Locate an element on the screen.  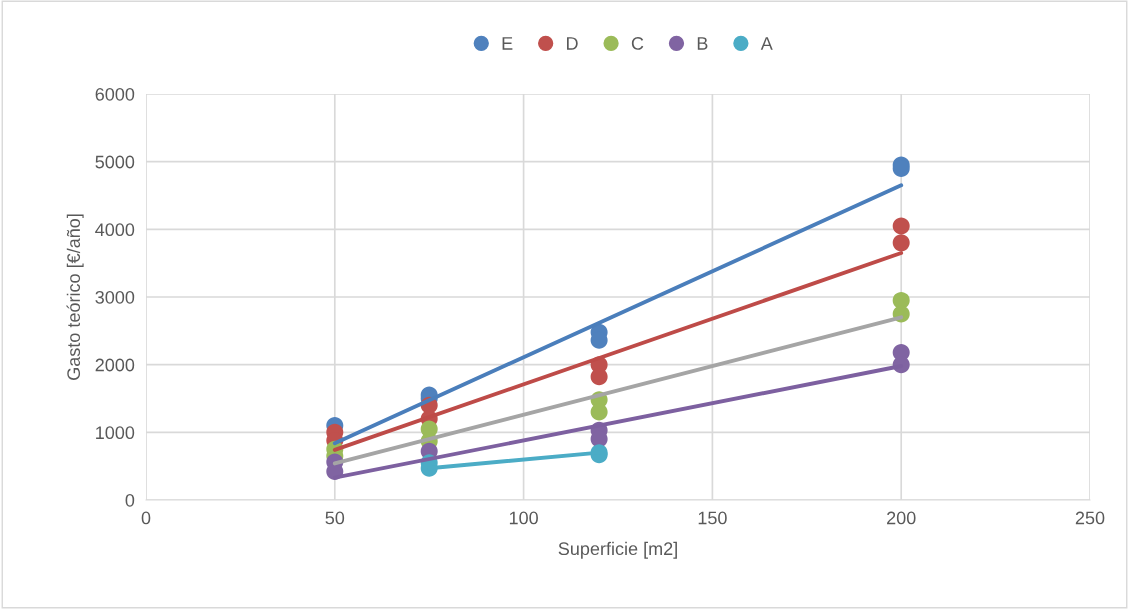
legend-label: D is located at coordinates (572, 43).